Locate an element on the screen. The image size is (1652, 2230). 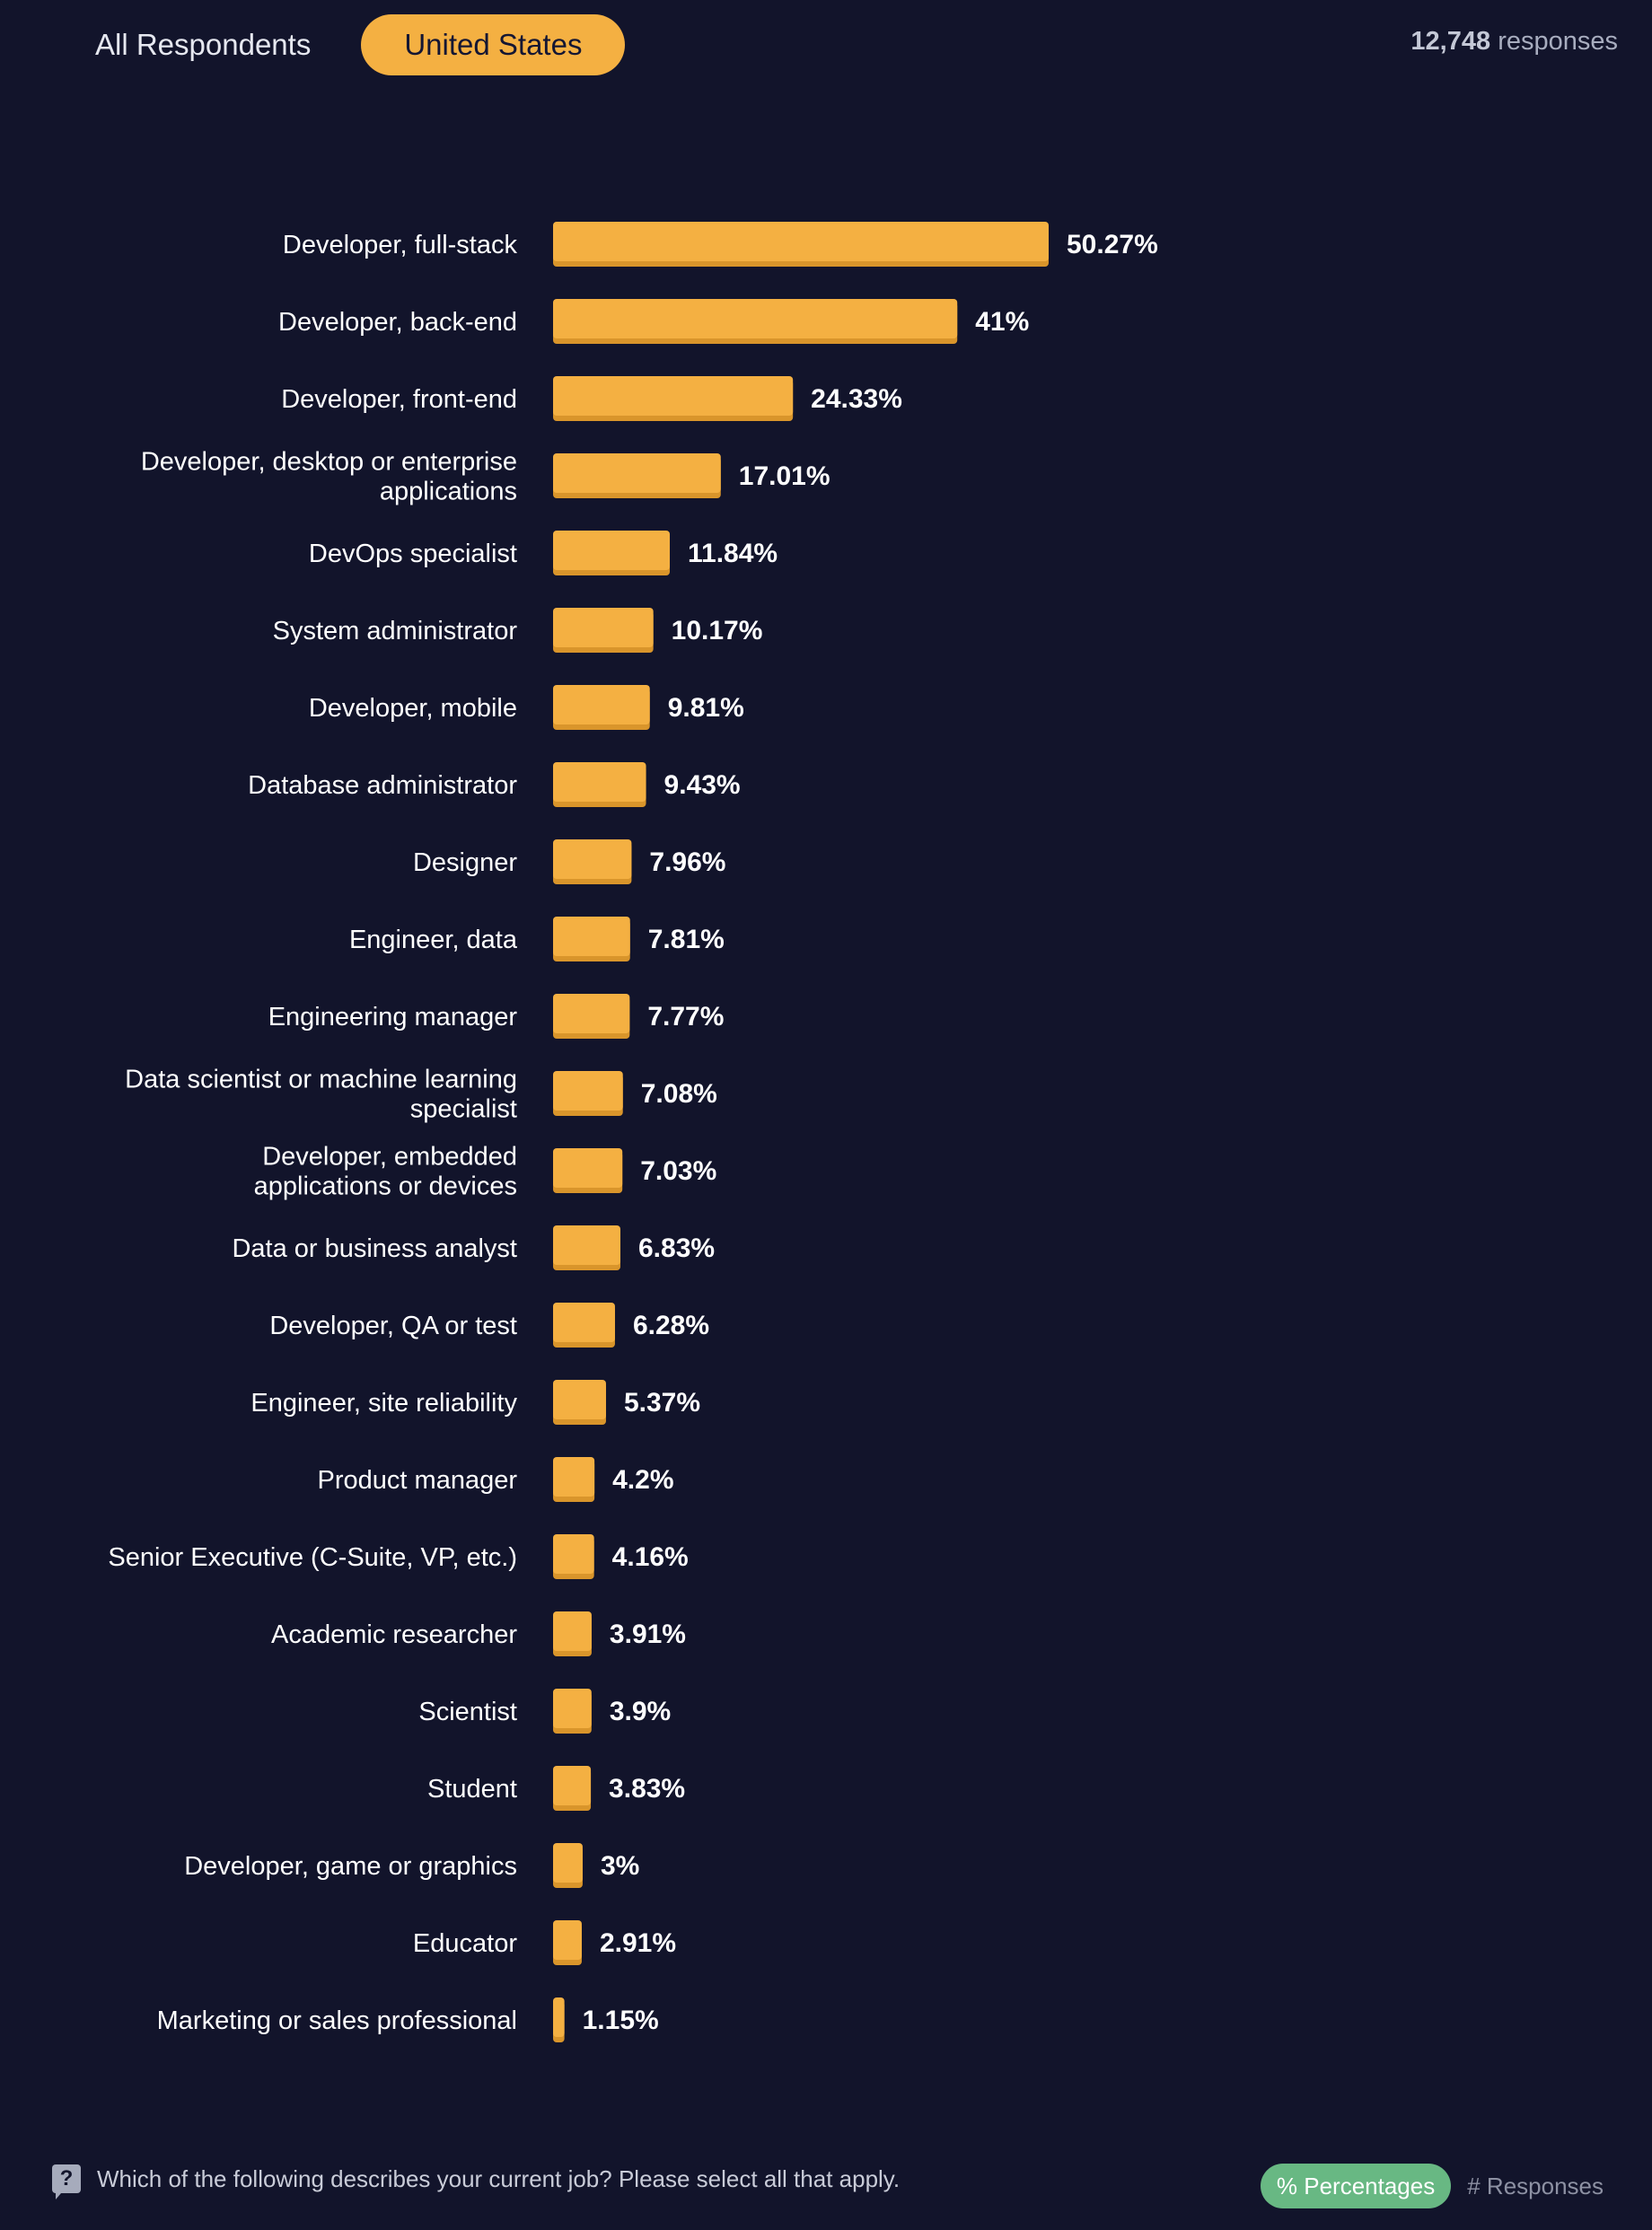
category-label: Developer, game or graphics is located at coordinates (350, 1866).